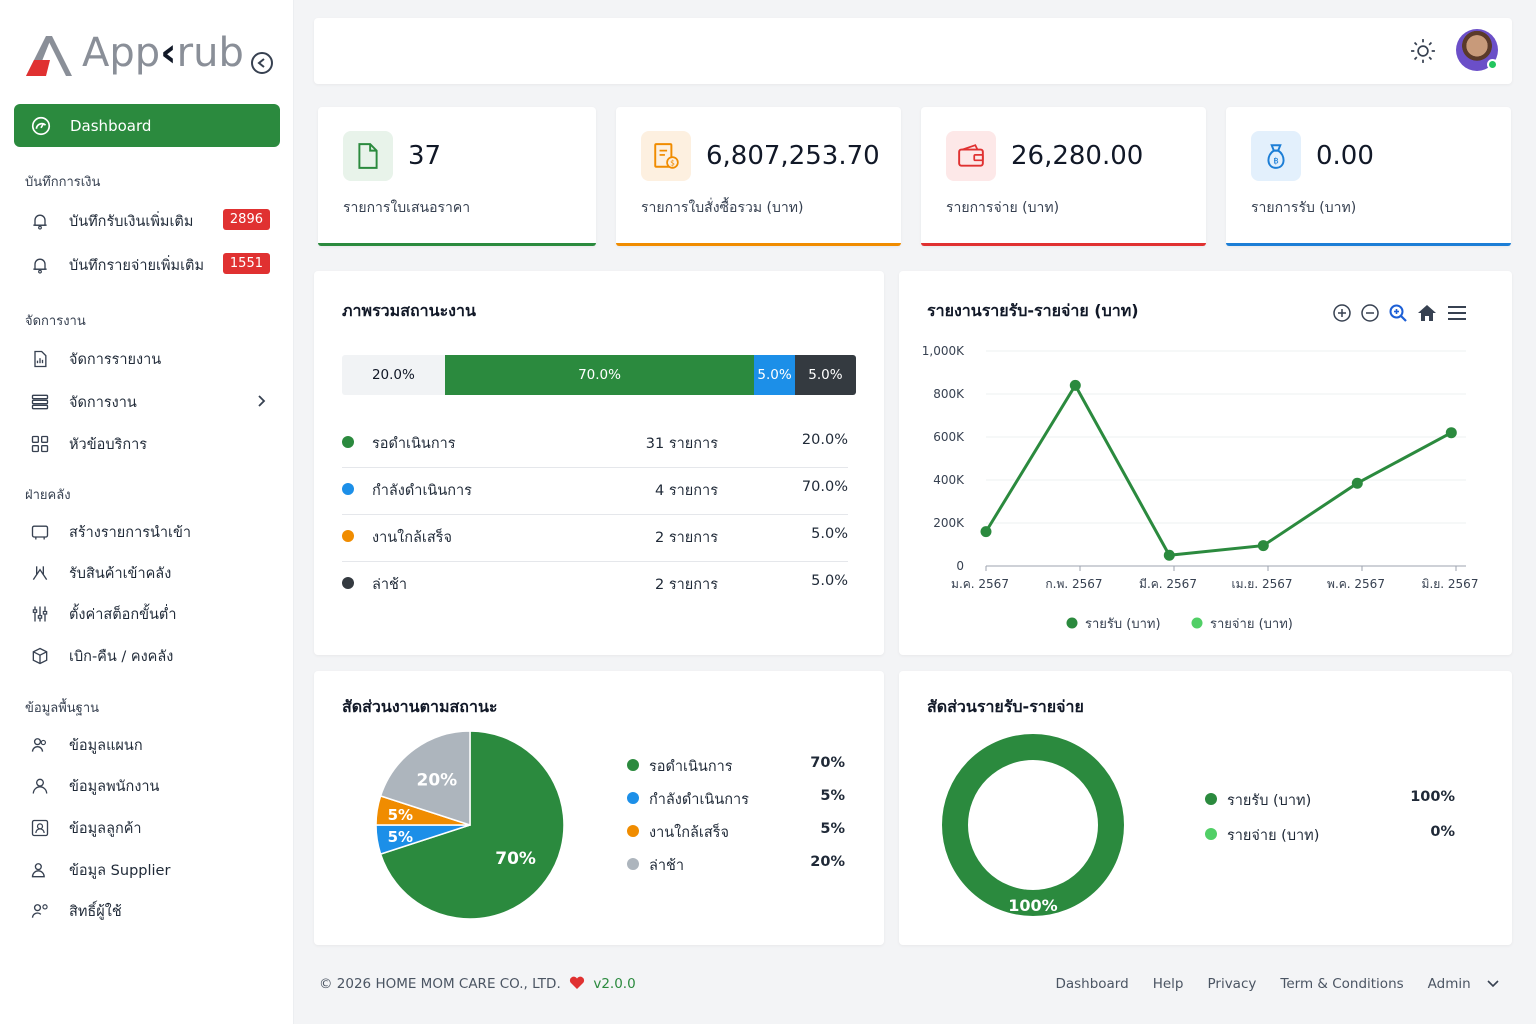 This screenshot has width=1536, height=1024. Describe the element at coordinates (457, 244) in the screenshot. I see `stat-accent-bar` at that location.